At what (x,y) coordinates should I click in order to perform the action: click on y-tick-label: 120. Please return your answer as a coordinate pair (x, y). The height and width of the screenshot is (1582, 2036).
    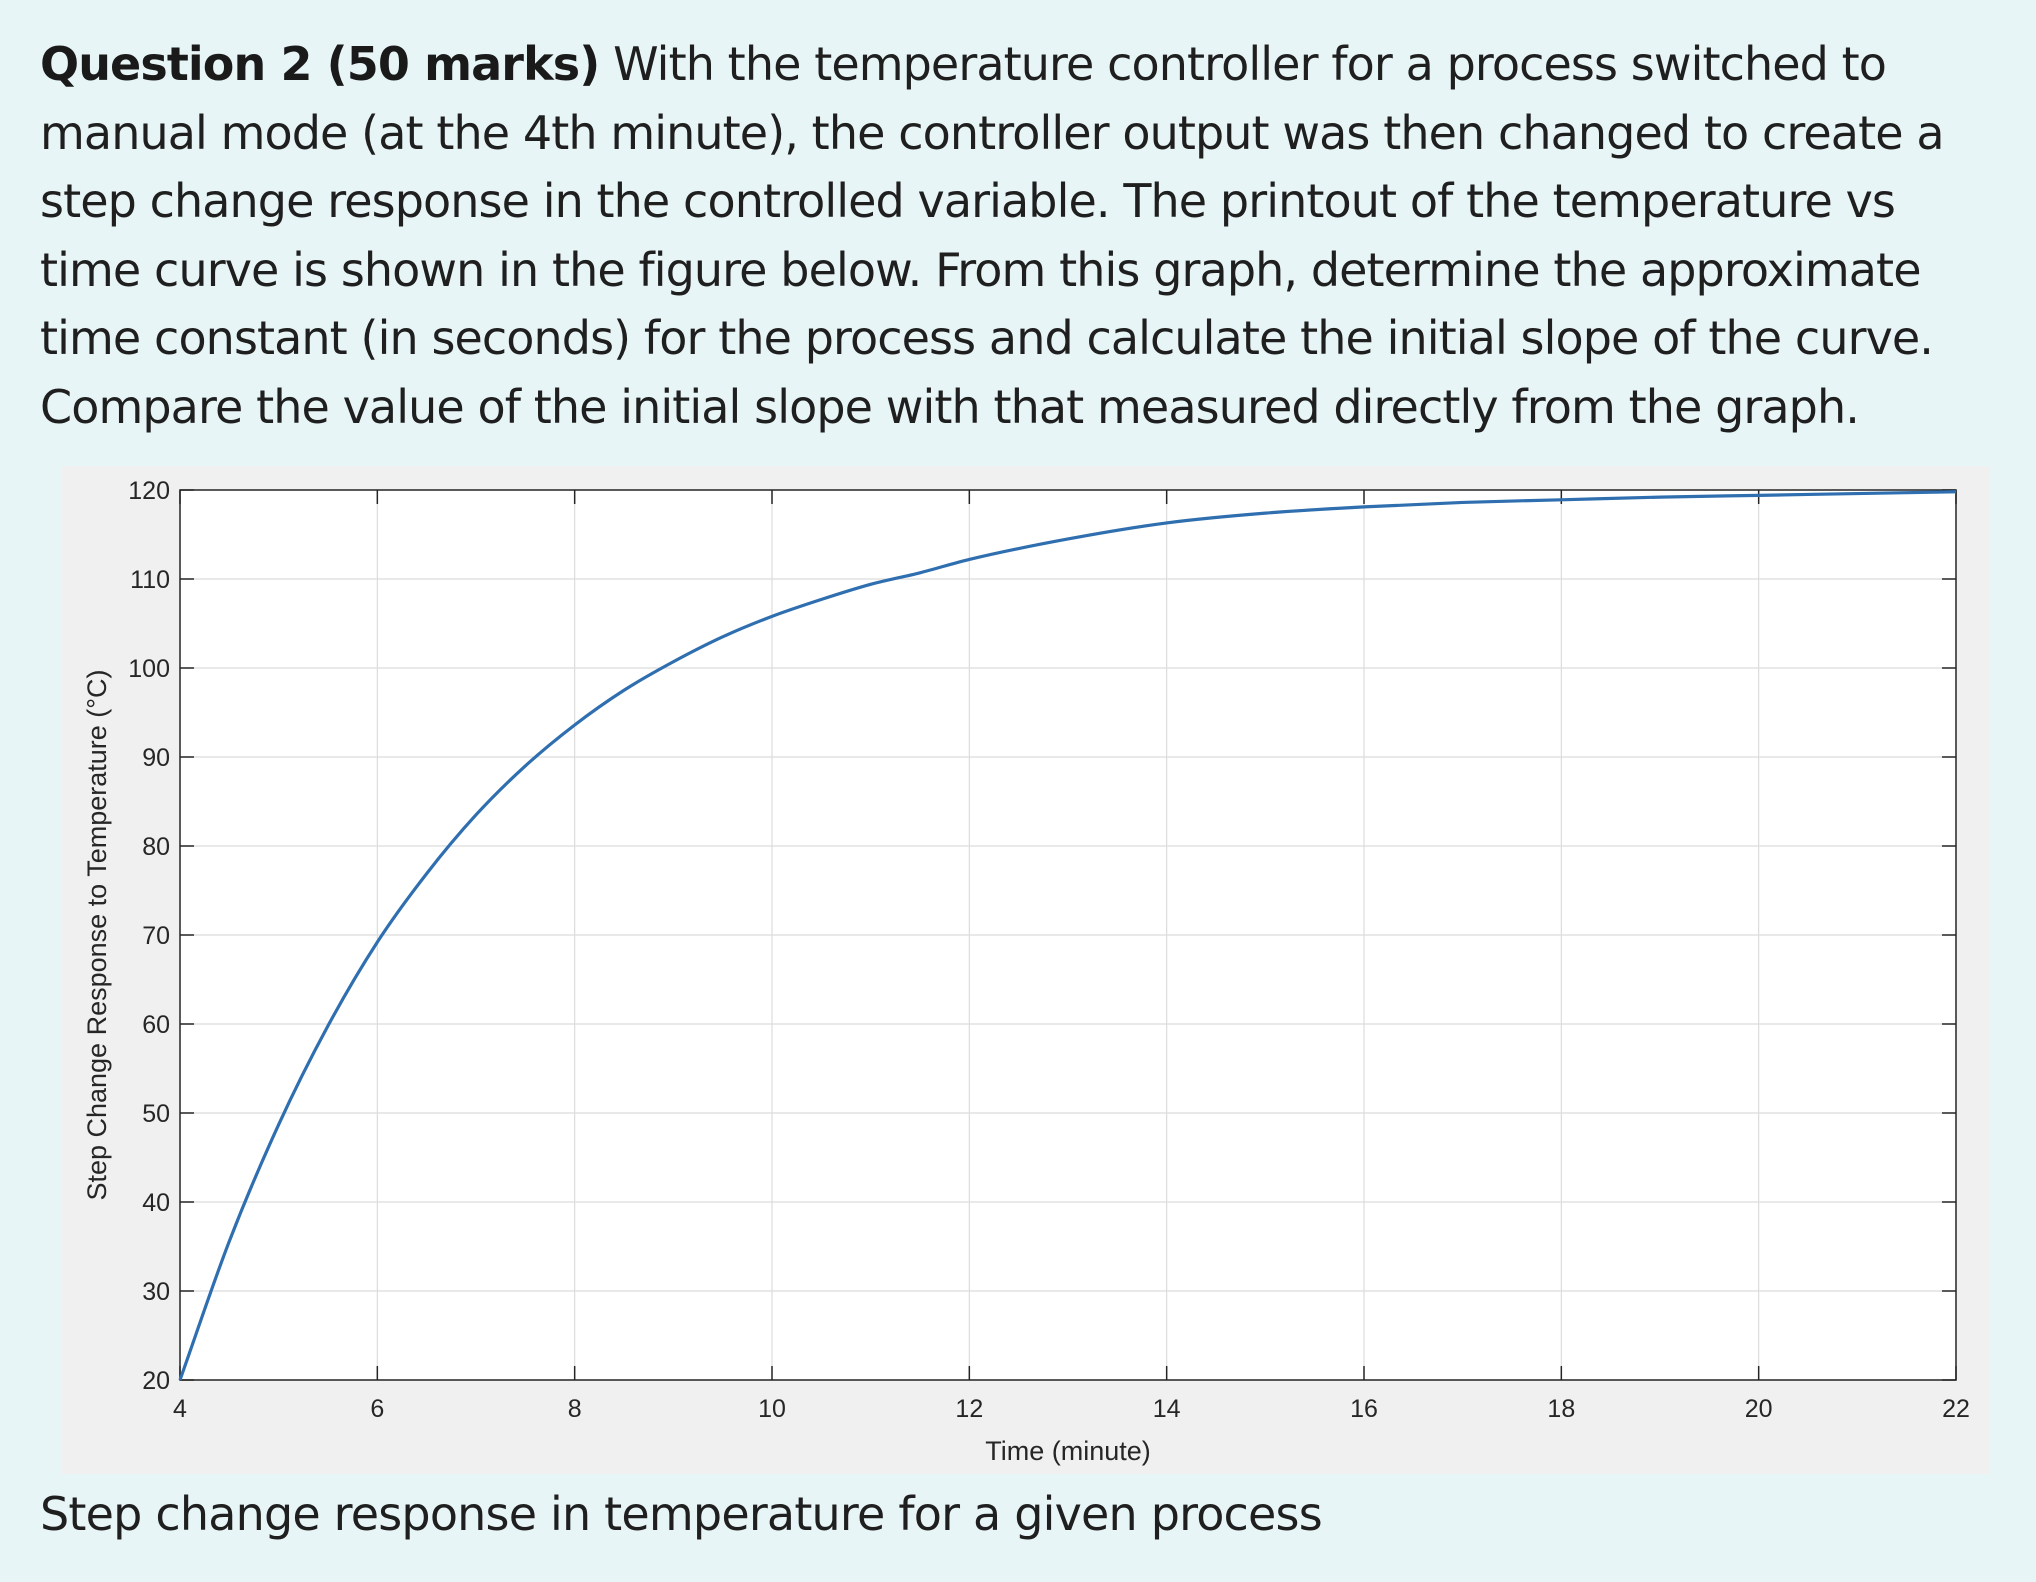
    Looking at the image, I should click on (149, 491).